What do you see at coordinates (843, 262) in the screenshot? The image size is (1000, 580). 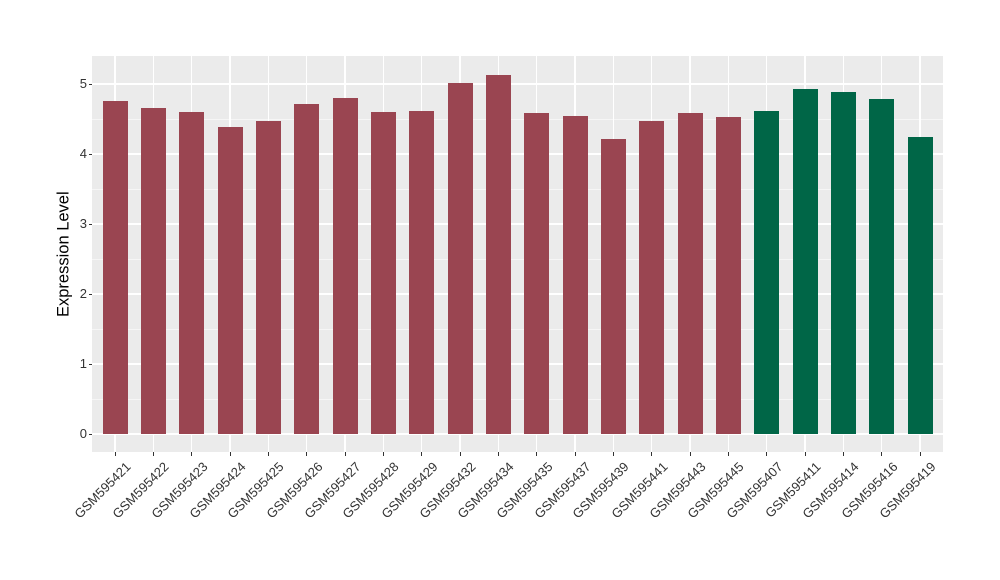 I see `bar-GSM595414` at bounding box center [843, 262].